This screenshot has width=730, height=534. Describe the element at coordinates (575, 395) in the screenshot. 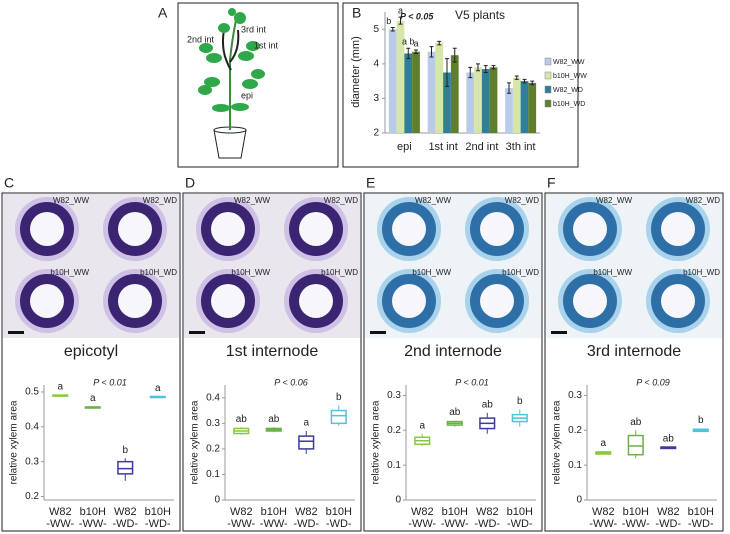

I see `y-tick-label: 0.3` at that location.